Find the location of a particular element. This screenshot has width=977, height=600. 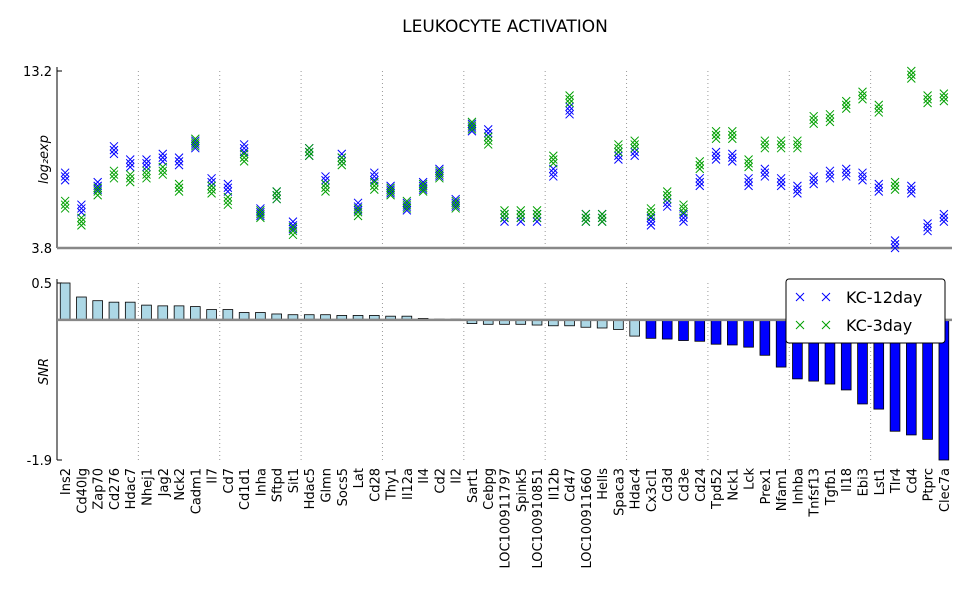

x-tick-label: Cd276 is located at coordinates (115, 489).